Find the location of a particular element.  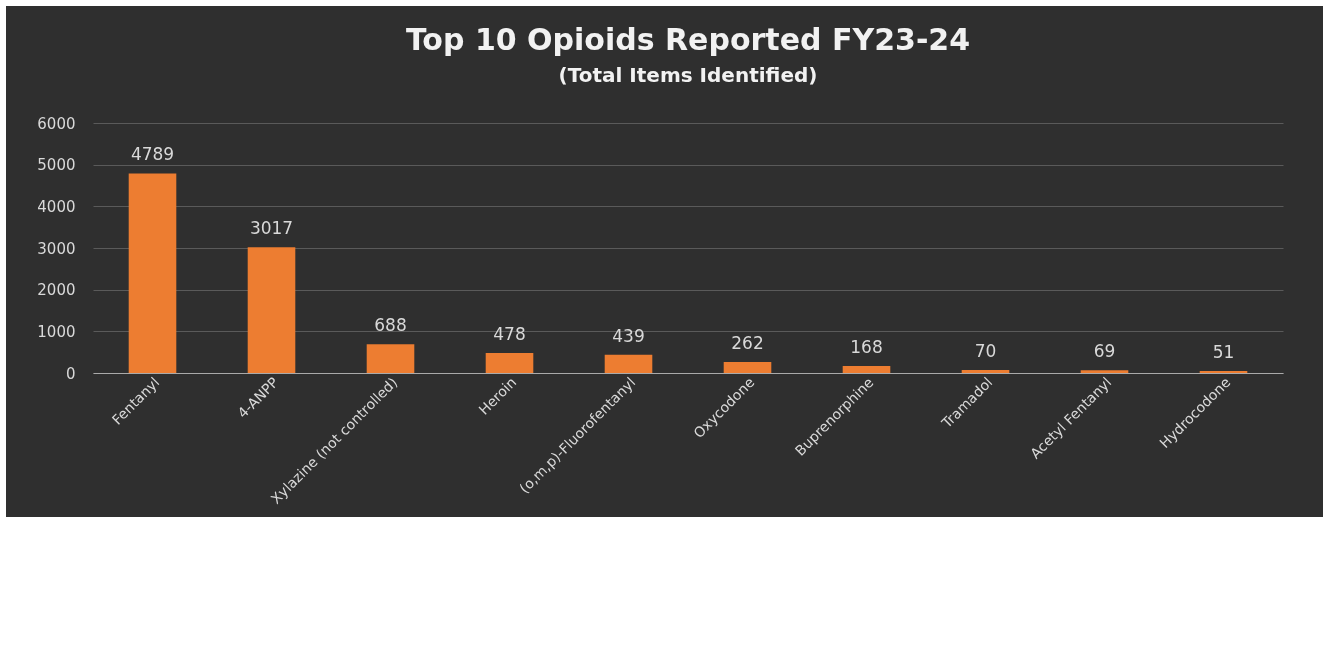

y-tick-label: 5000 is located at coordinates (56, 165).